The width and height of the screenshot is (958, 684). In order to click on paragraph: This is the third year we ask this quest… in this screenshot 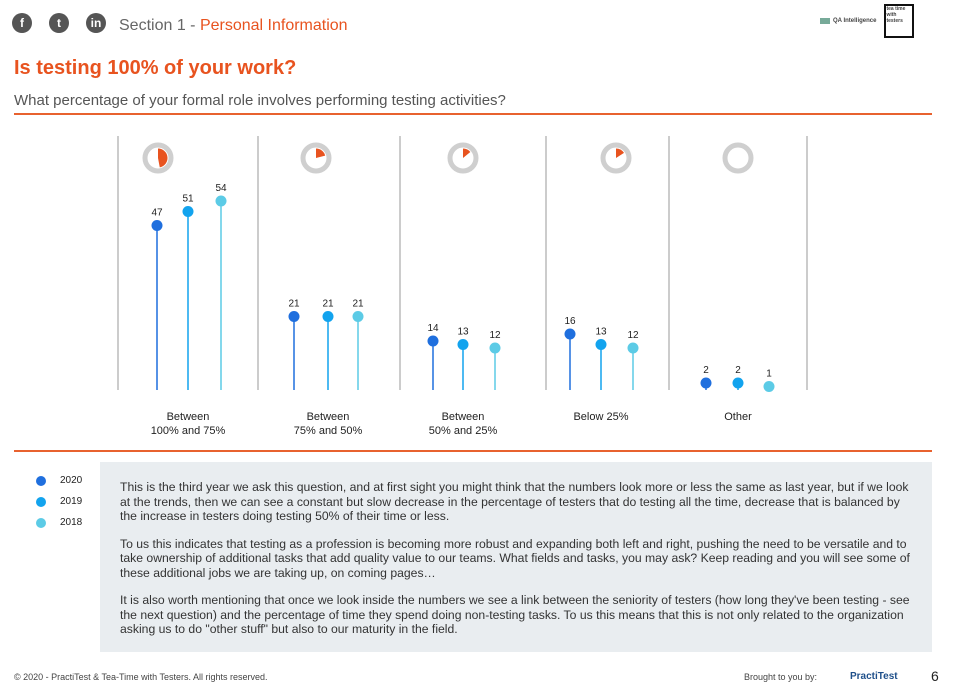, I will do `click(514, 501)`.